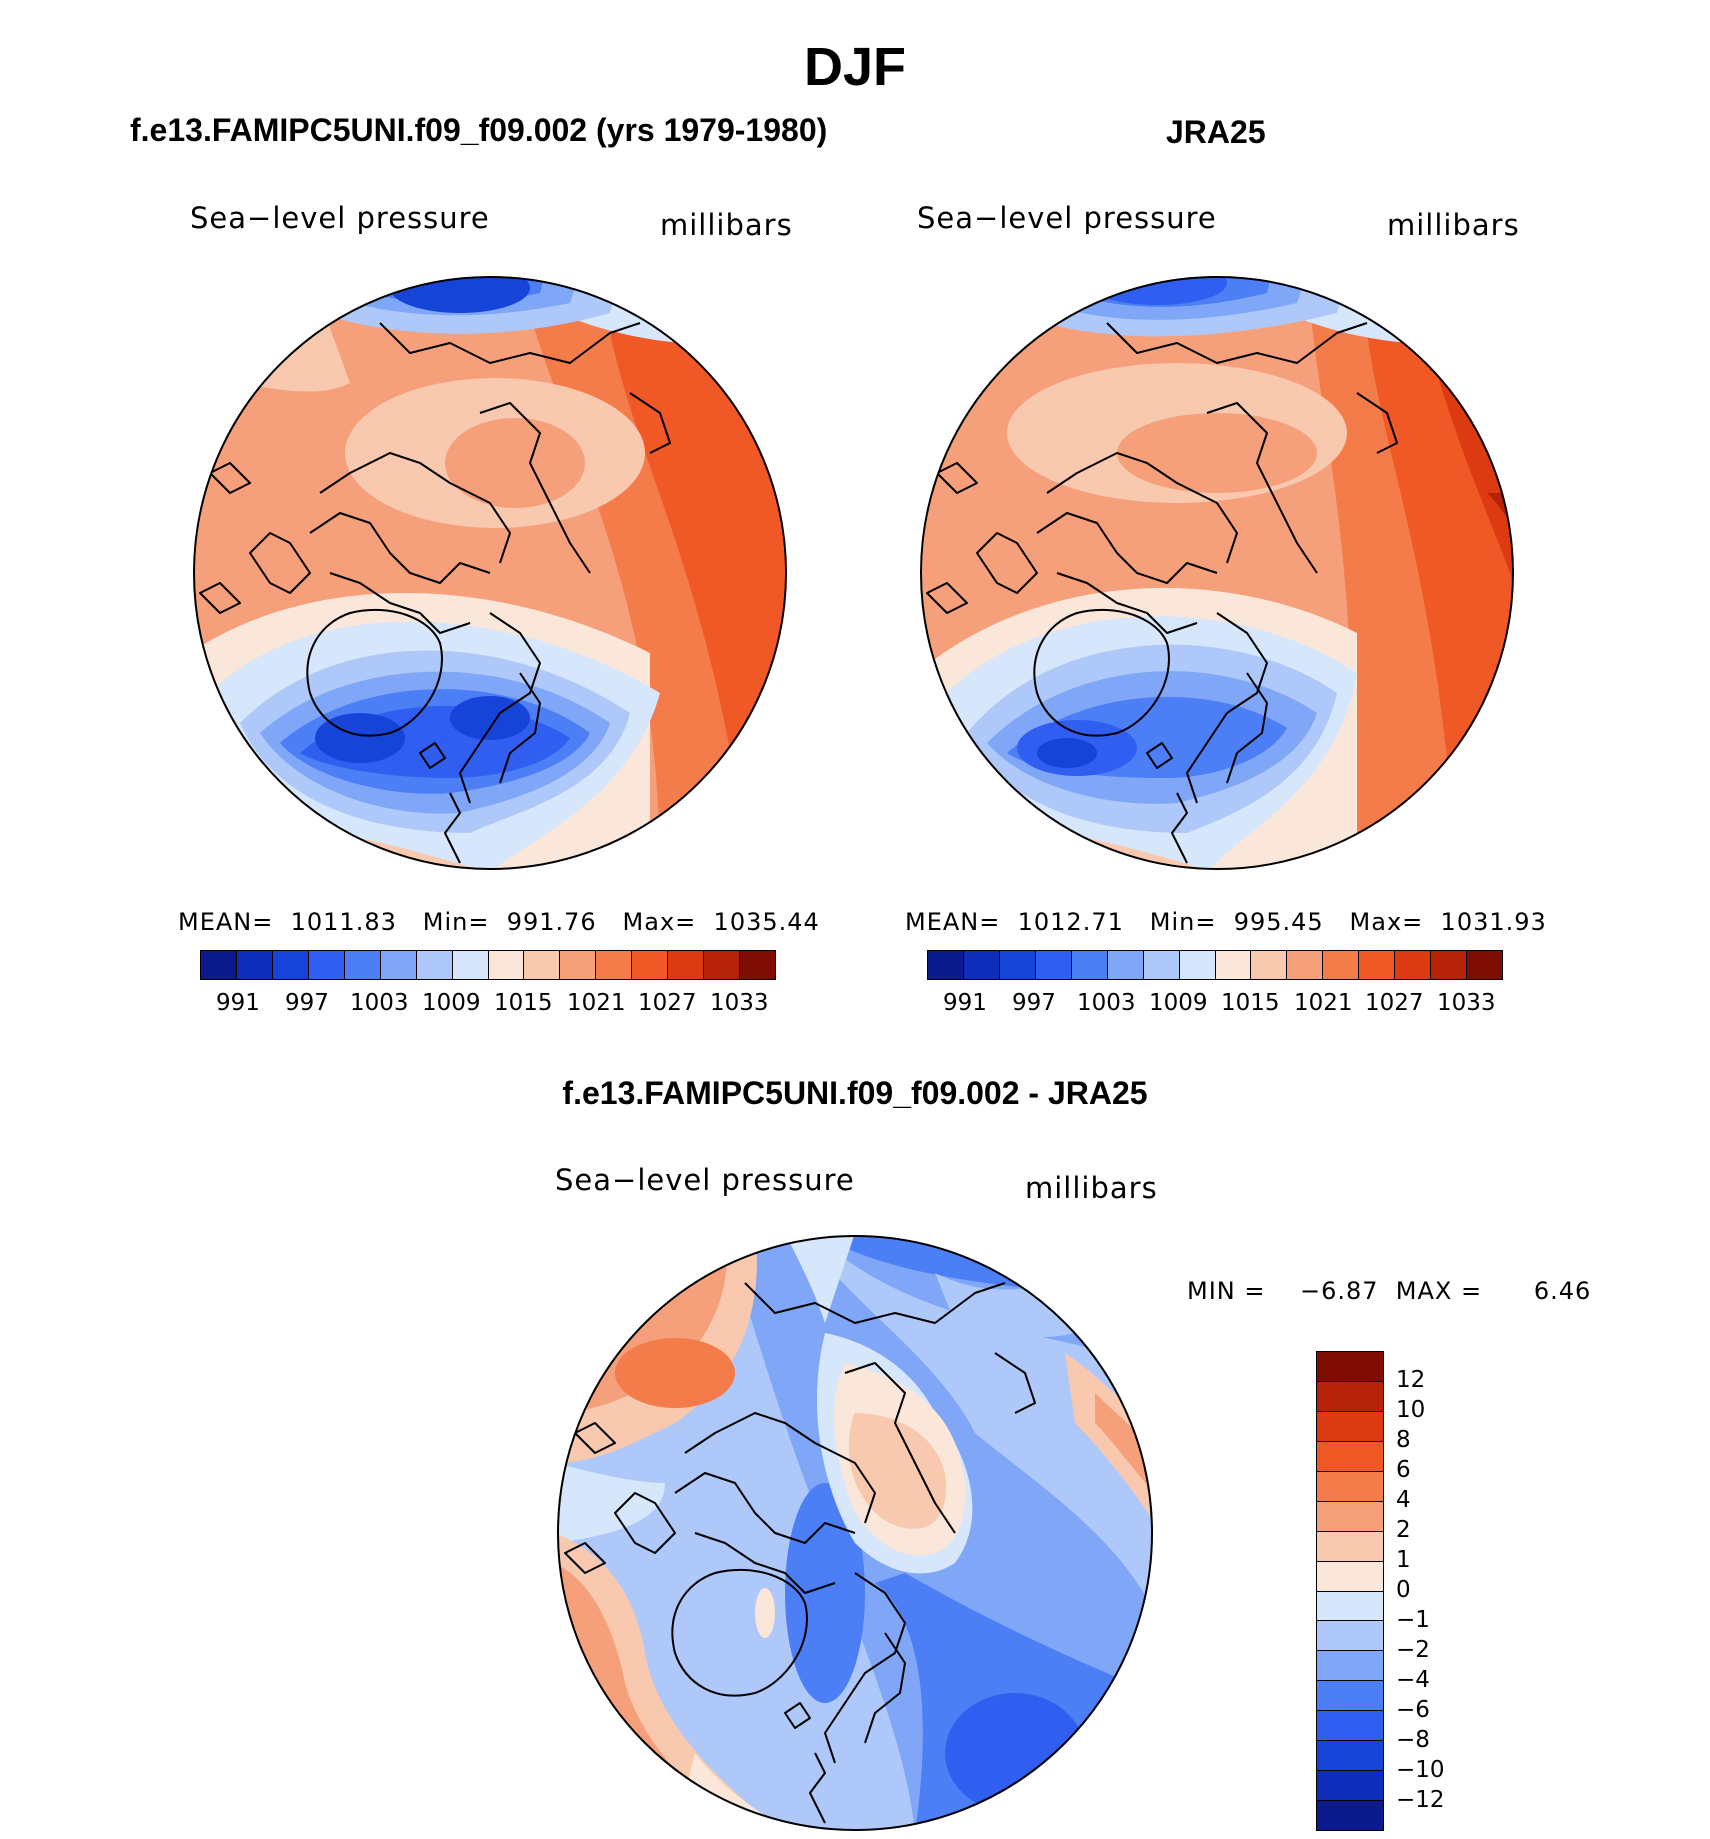  I want to click on panel1-variable: Sea−level pressure, so click(340, 218).